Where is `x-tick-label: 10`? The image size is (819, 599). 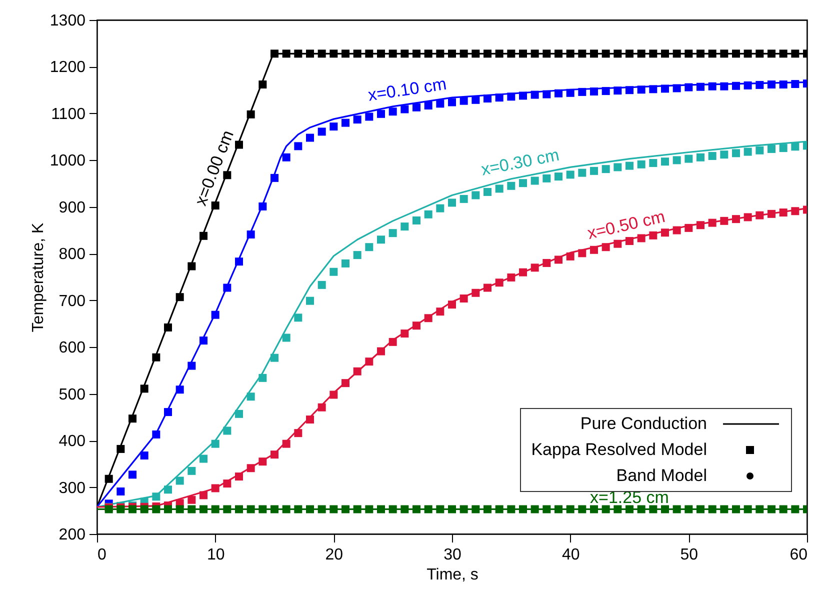
x-tick-label: 10 is located at coordinates (215, 555).